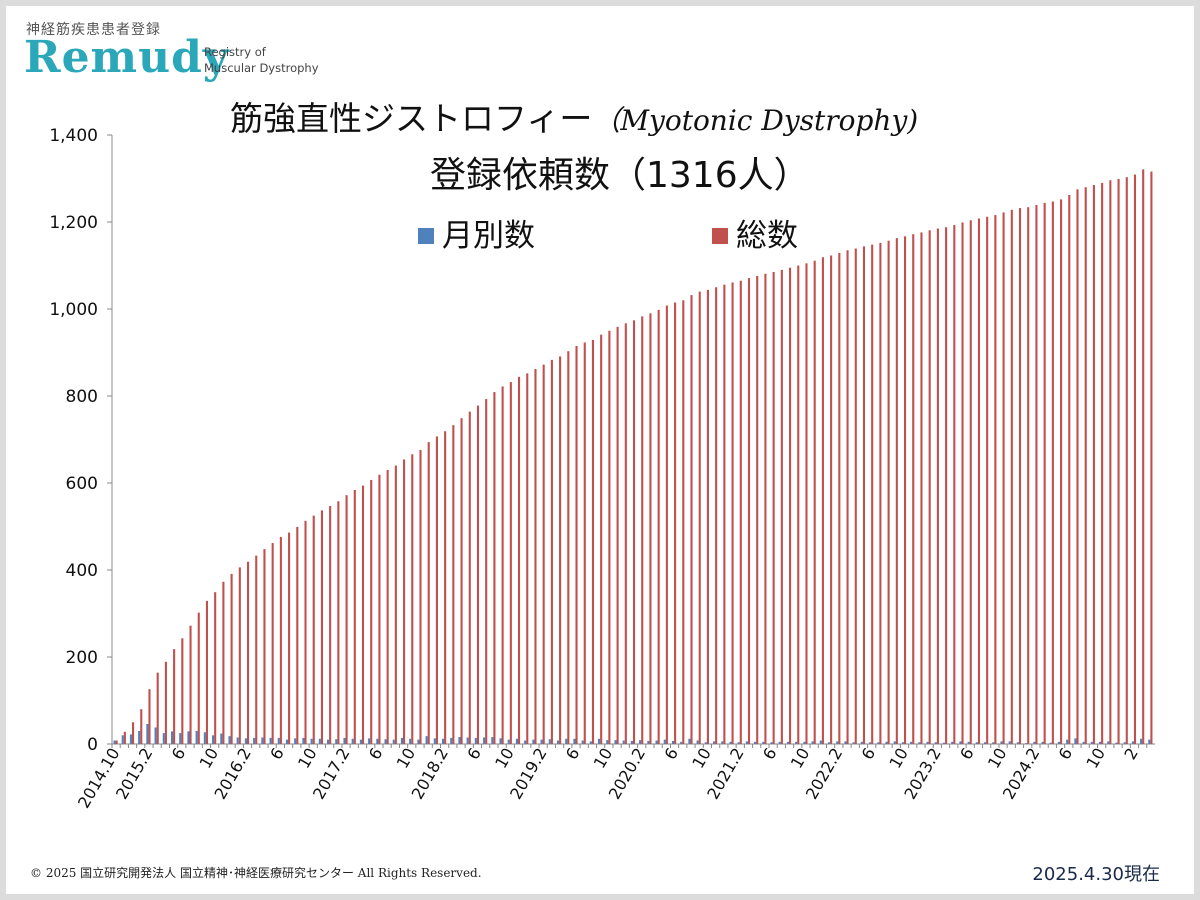  What do you see at coordinates (93, 30) in the screenshot?
I see `logo-kanji-text: 神経筋疾患患者登録` at bounding box center [93, 30].